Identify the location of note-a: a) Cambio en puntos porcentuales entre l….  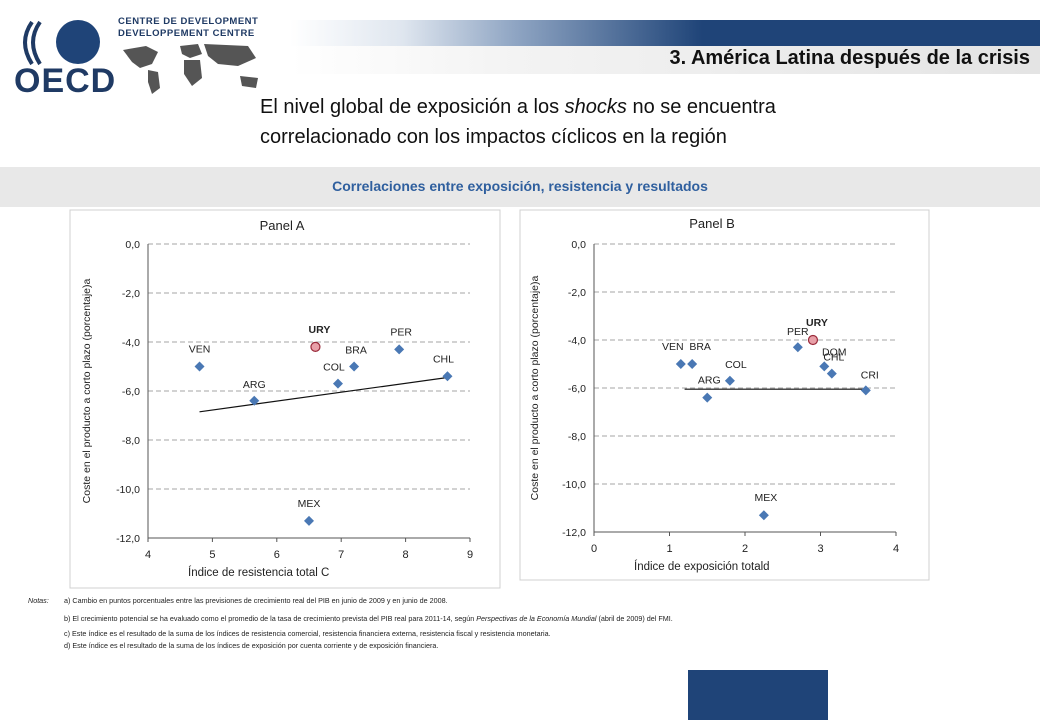
(256, 600).